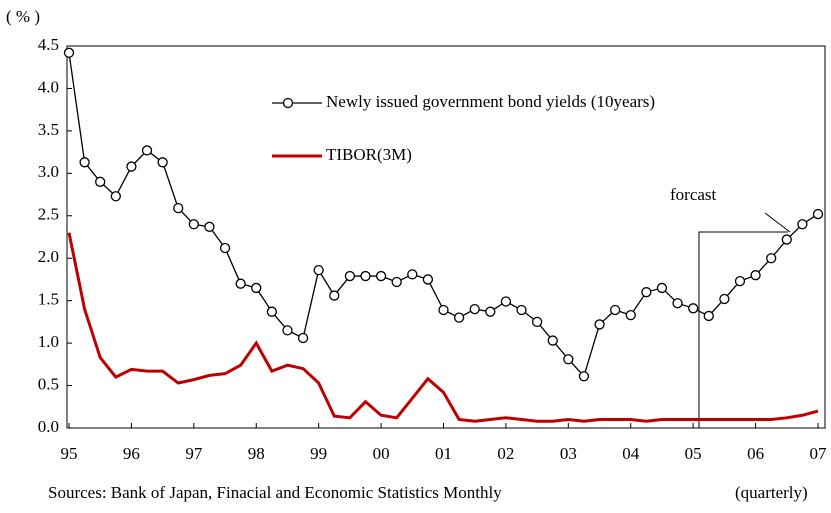 This screenshot has width=831, height=513. I want to click on x-tick-label: 98, so click(256, 453).